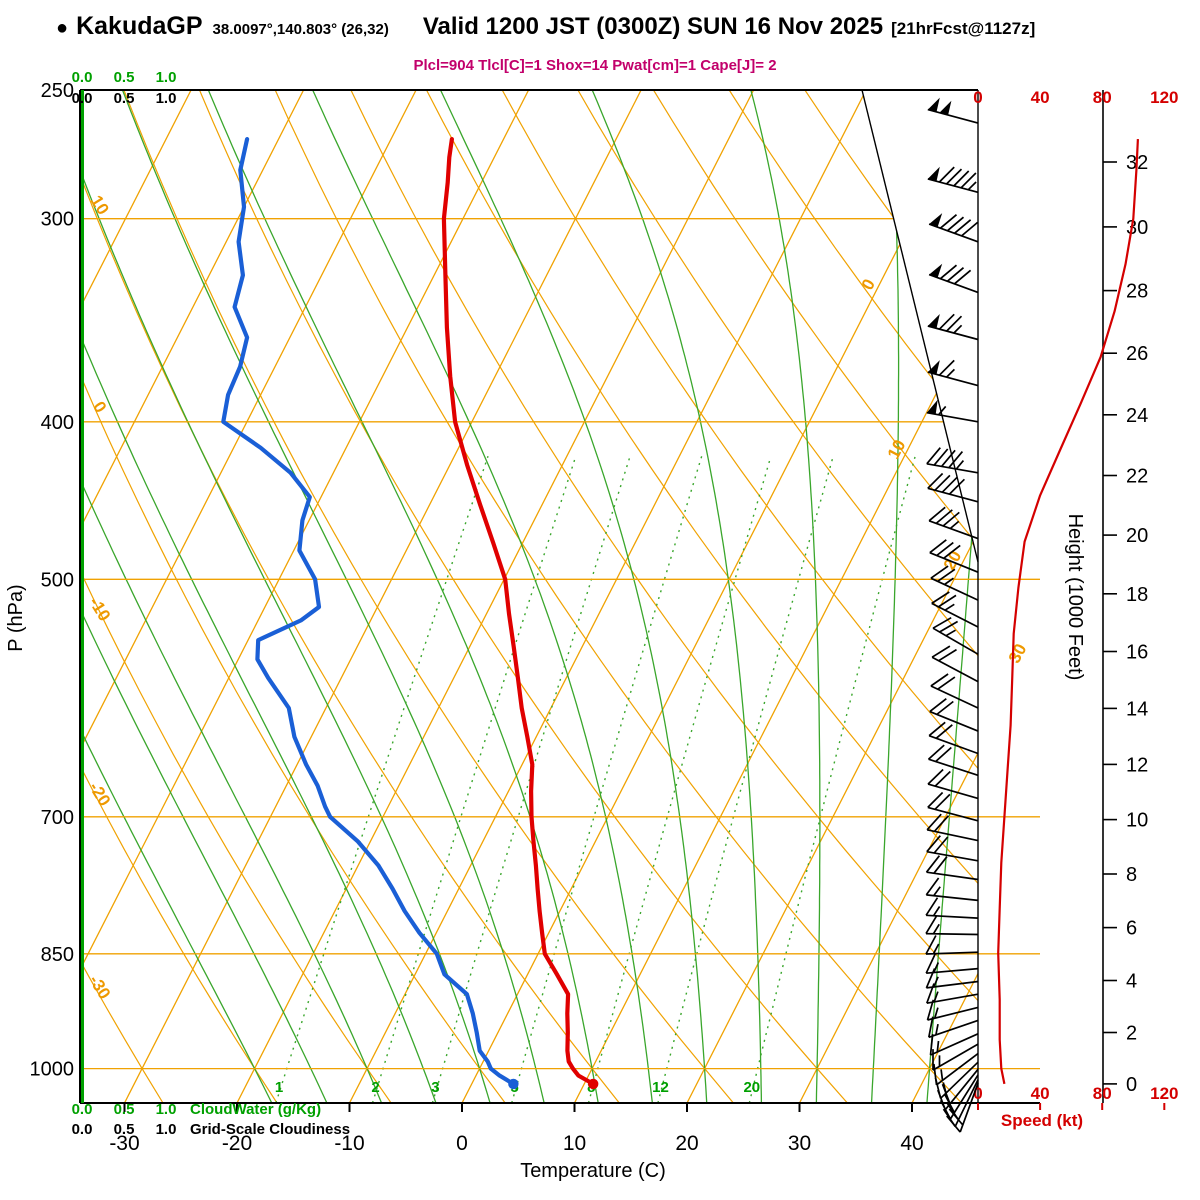  What do you see at coordinates (686, 1143) in the screenshot?
I see `temperature-tick-label: 20` at bounding box center [686, 1143].